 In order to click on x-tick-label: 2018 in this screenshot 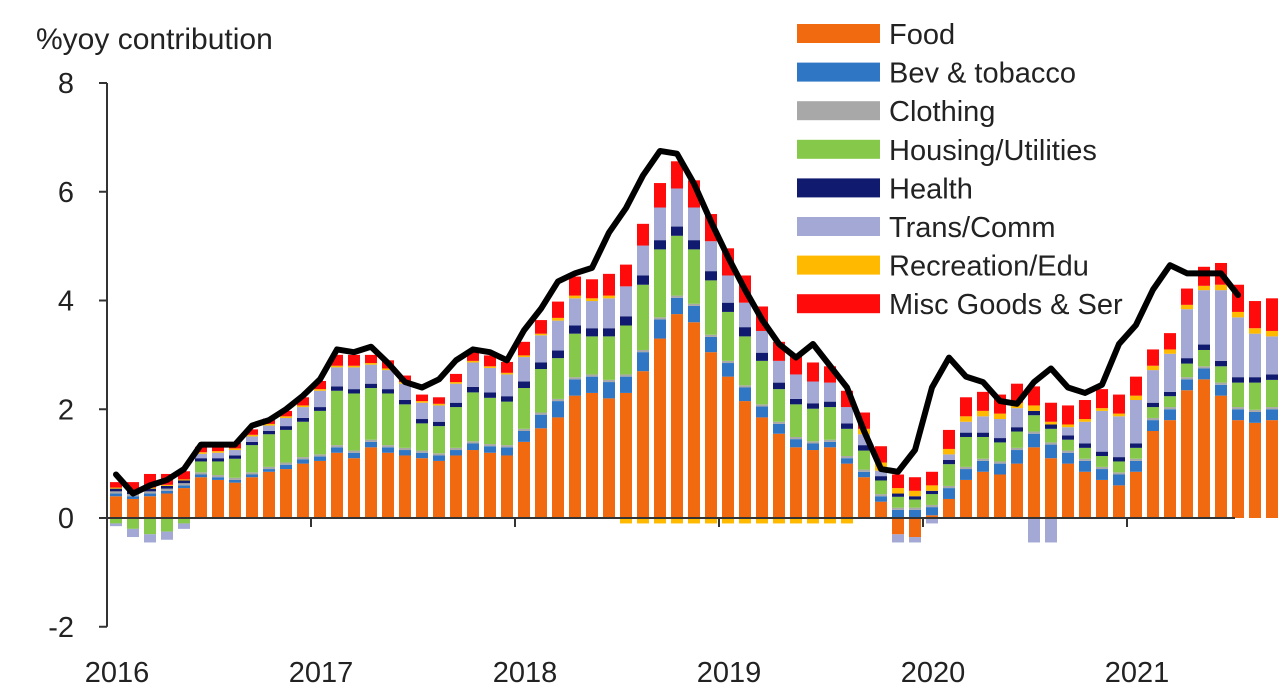, I will do `click(525, 673)`.